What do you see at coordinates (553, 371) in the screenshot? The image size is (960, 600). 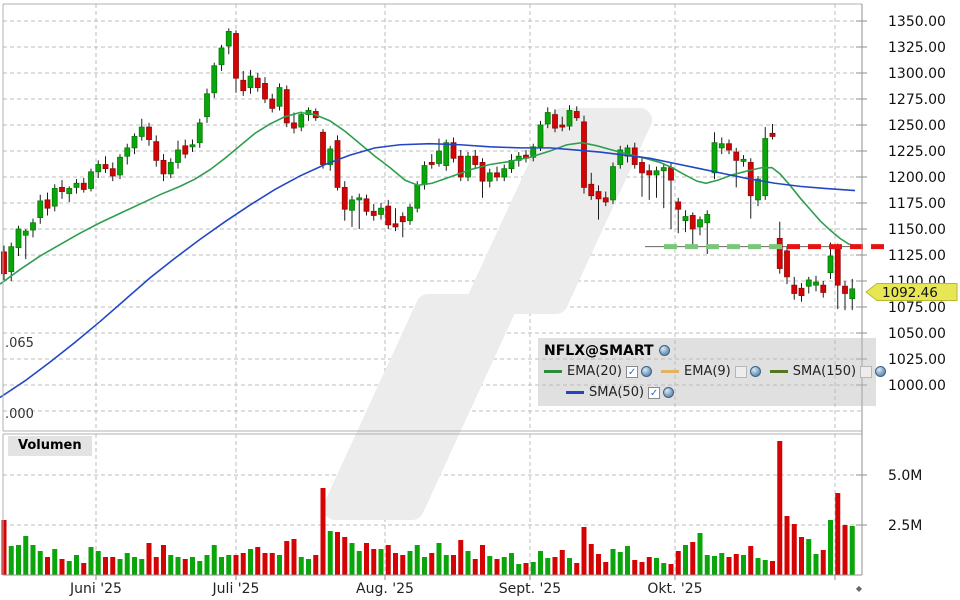 I see `line-swatch-ema20` at bounding box center [553, 371].